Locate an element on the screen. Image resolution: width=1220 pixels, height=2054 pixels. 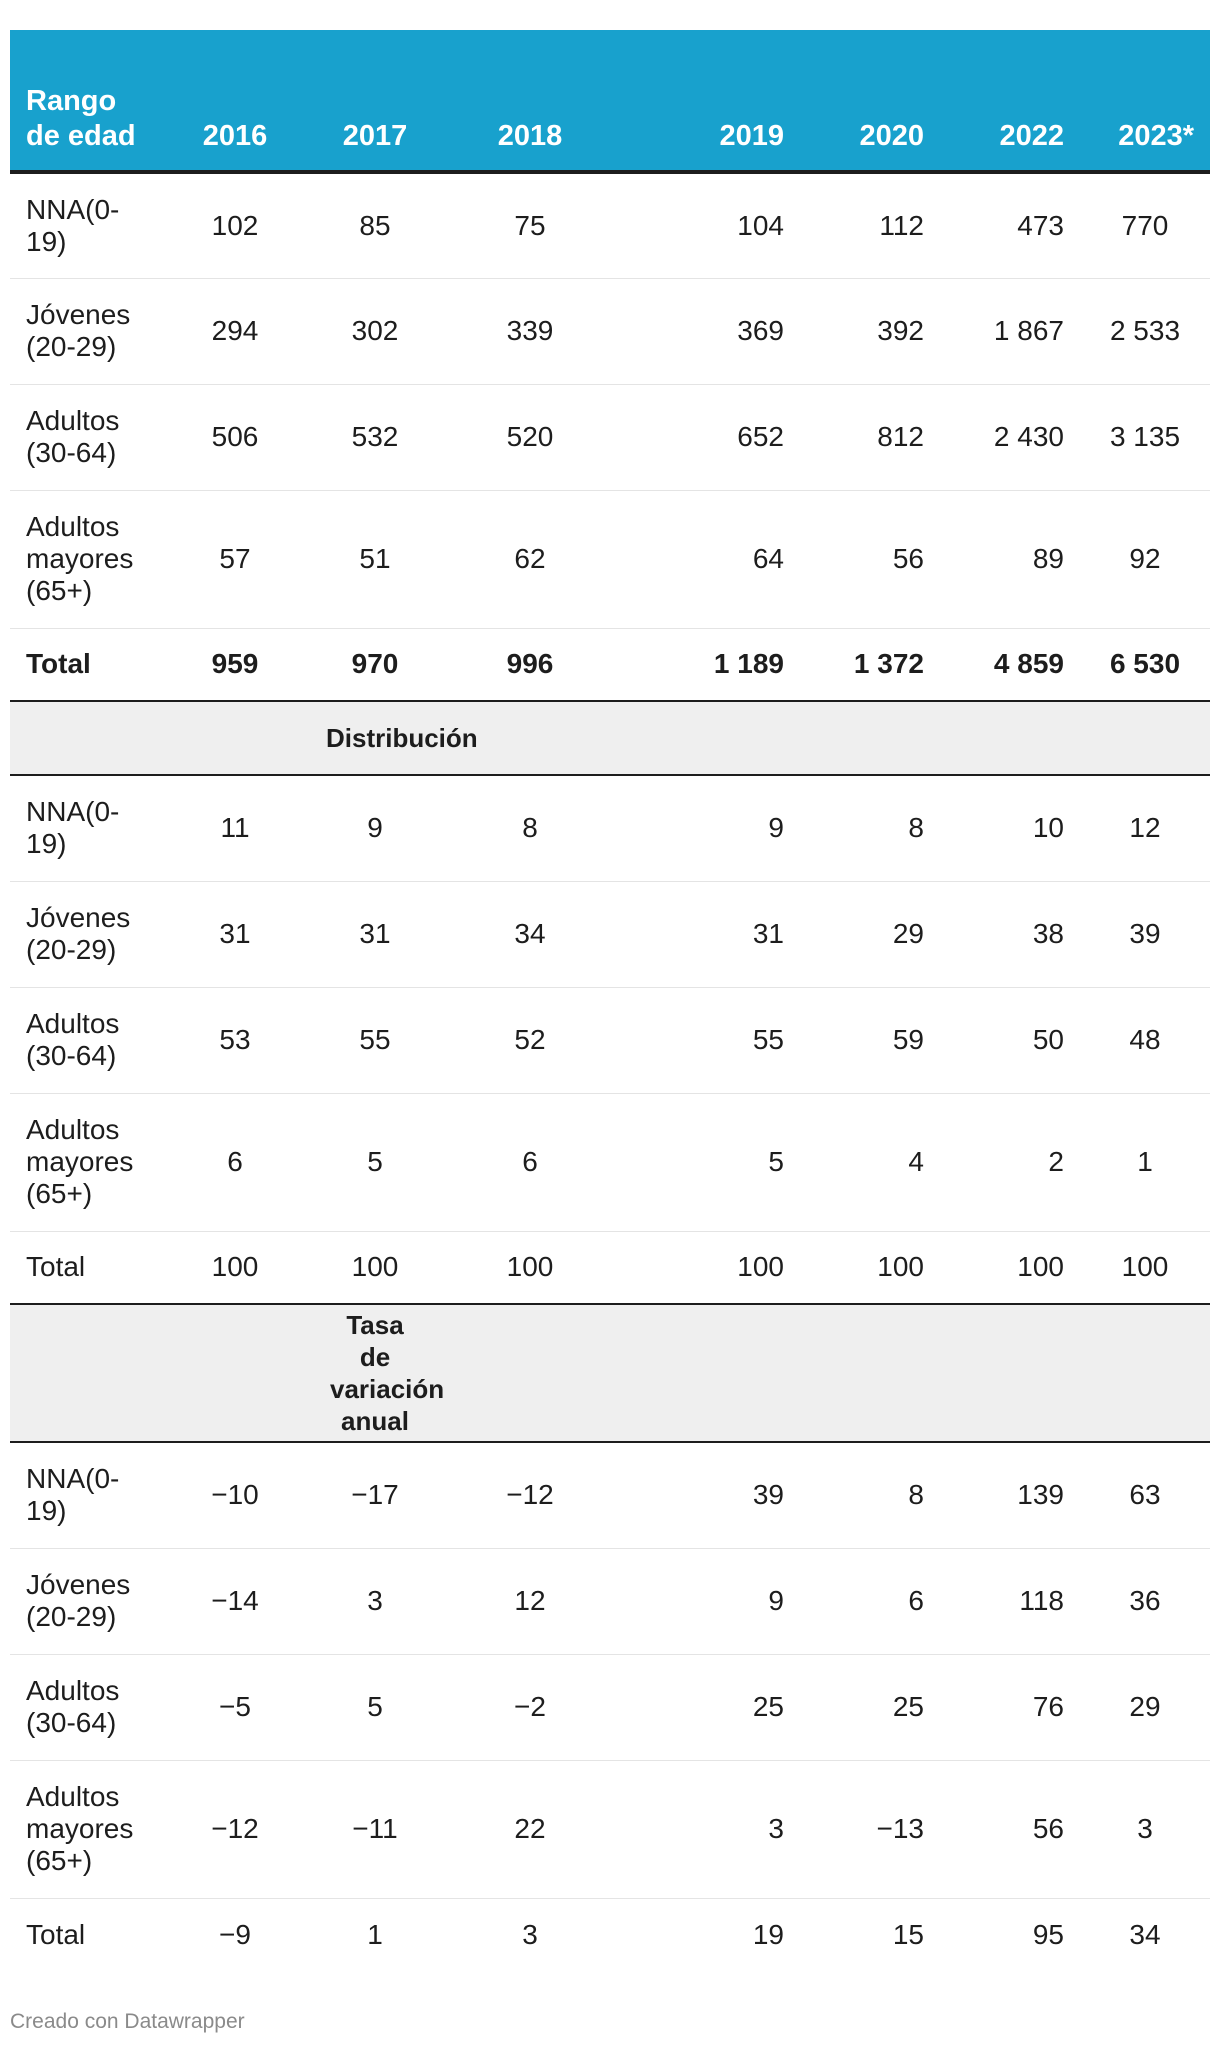
section-header-row: Distribución is located at coordinates (610, 738).